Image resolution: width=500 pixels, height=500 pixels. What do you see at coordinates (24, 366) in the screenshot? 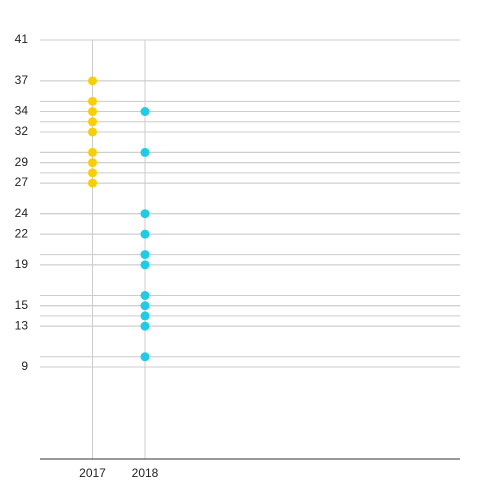
I see `y-tick-label: 9` at bounding box center [24, 366].